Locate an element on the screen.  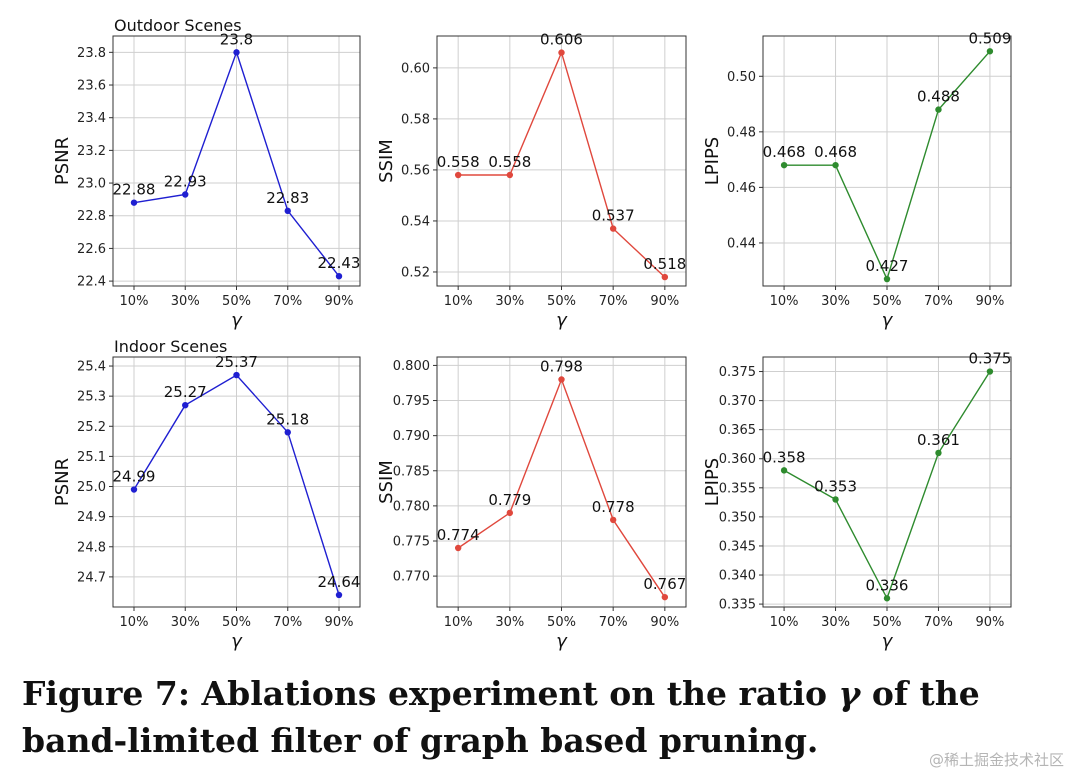
data-label: 0.767 is located at coordinates (664, 584).